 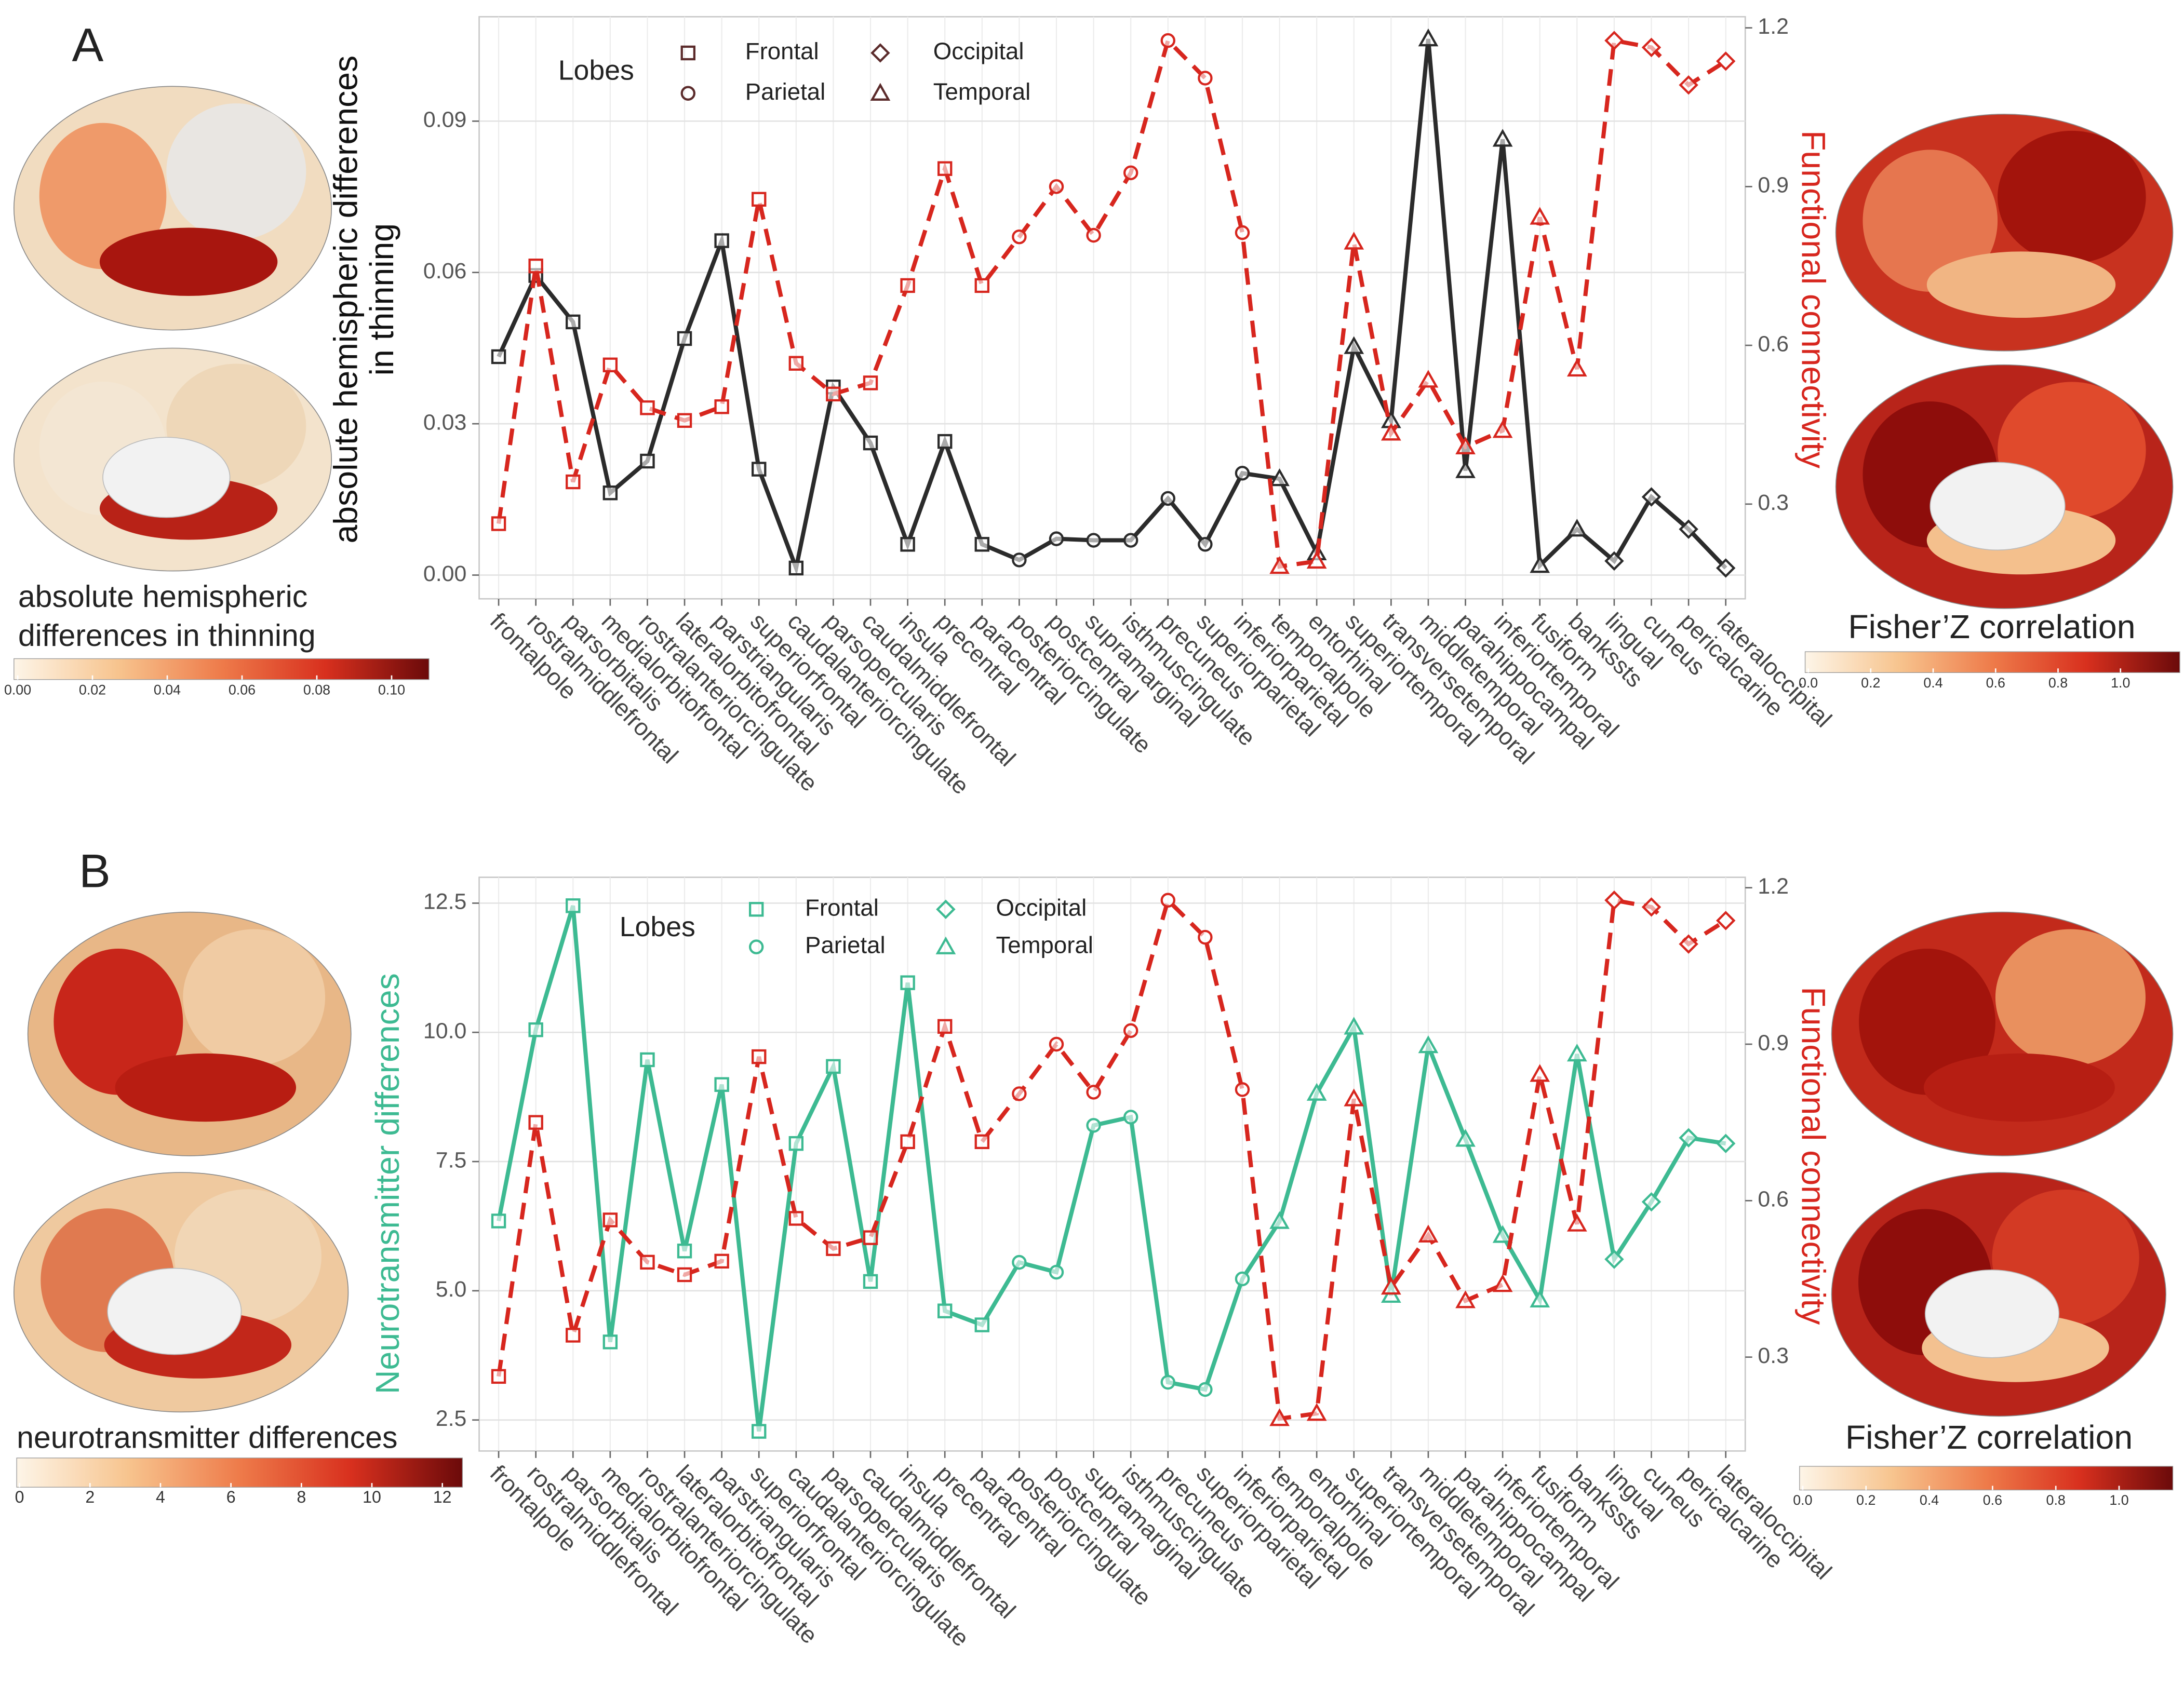 I want to click on y-axis-title: absolute hemispheric differences, so click(x=346, y=300).